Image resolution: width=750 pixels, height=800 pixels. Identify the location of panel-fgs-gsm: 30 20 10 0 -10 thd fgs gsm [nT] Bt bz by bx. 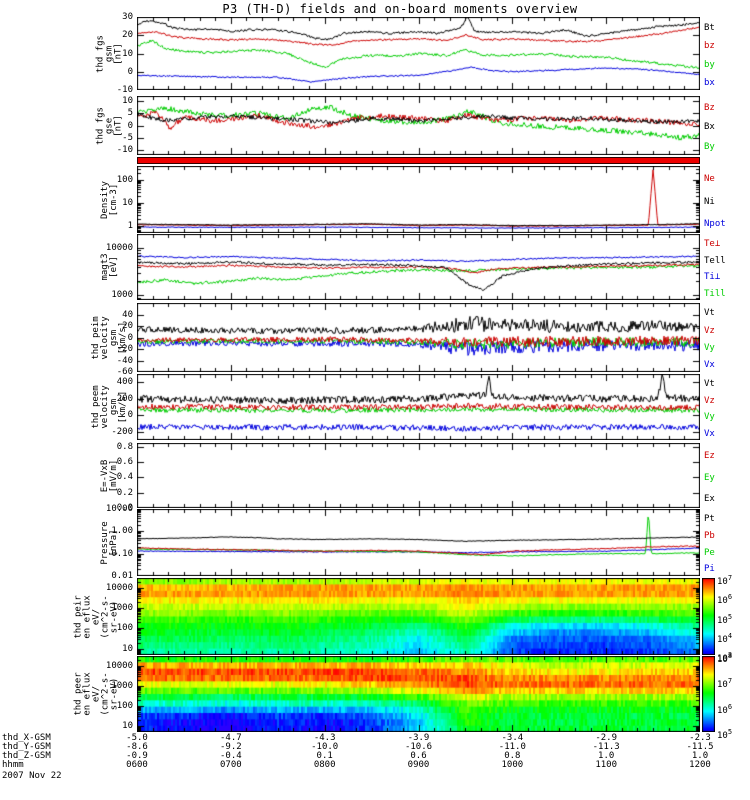
(375, 53).